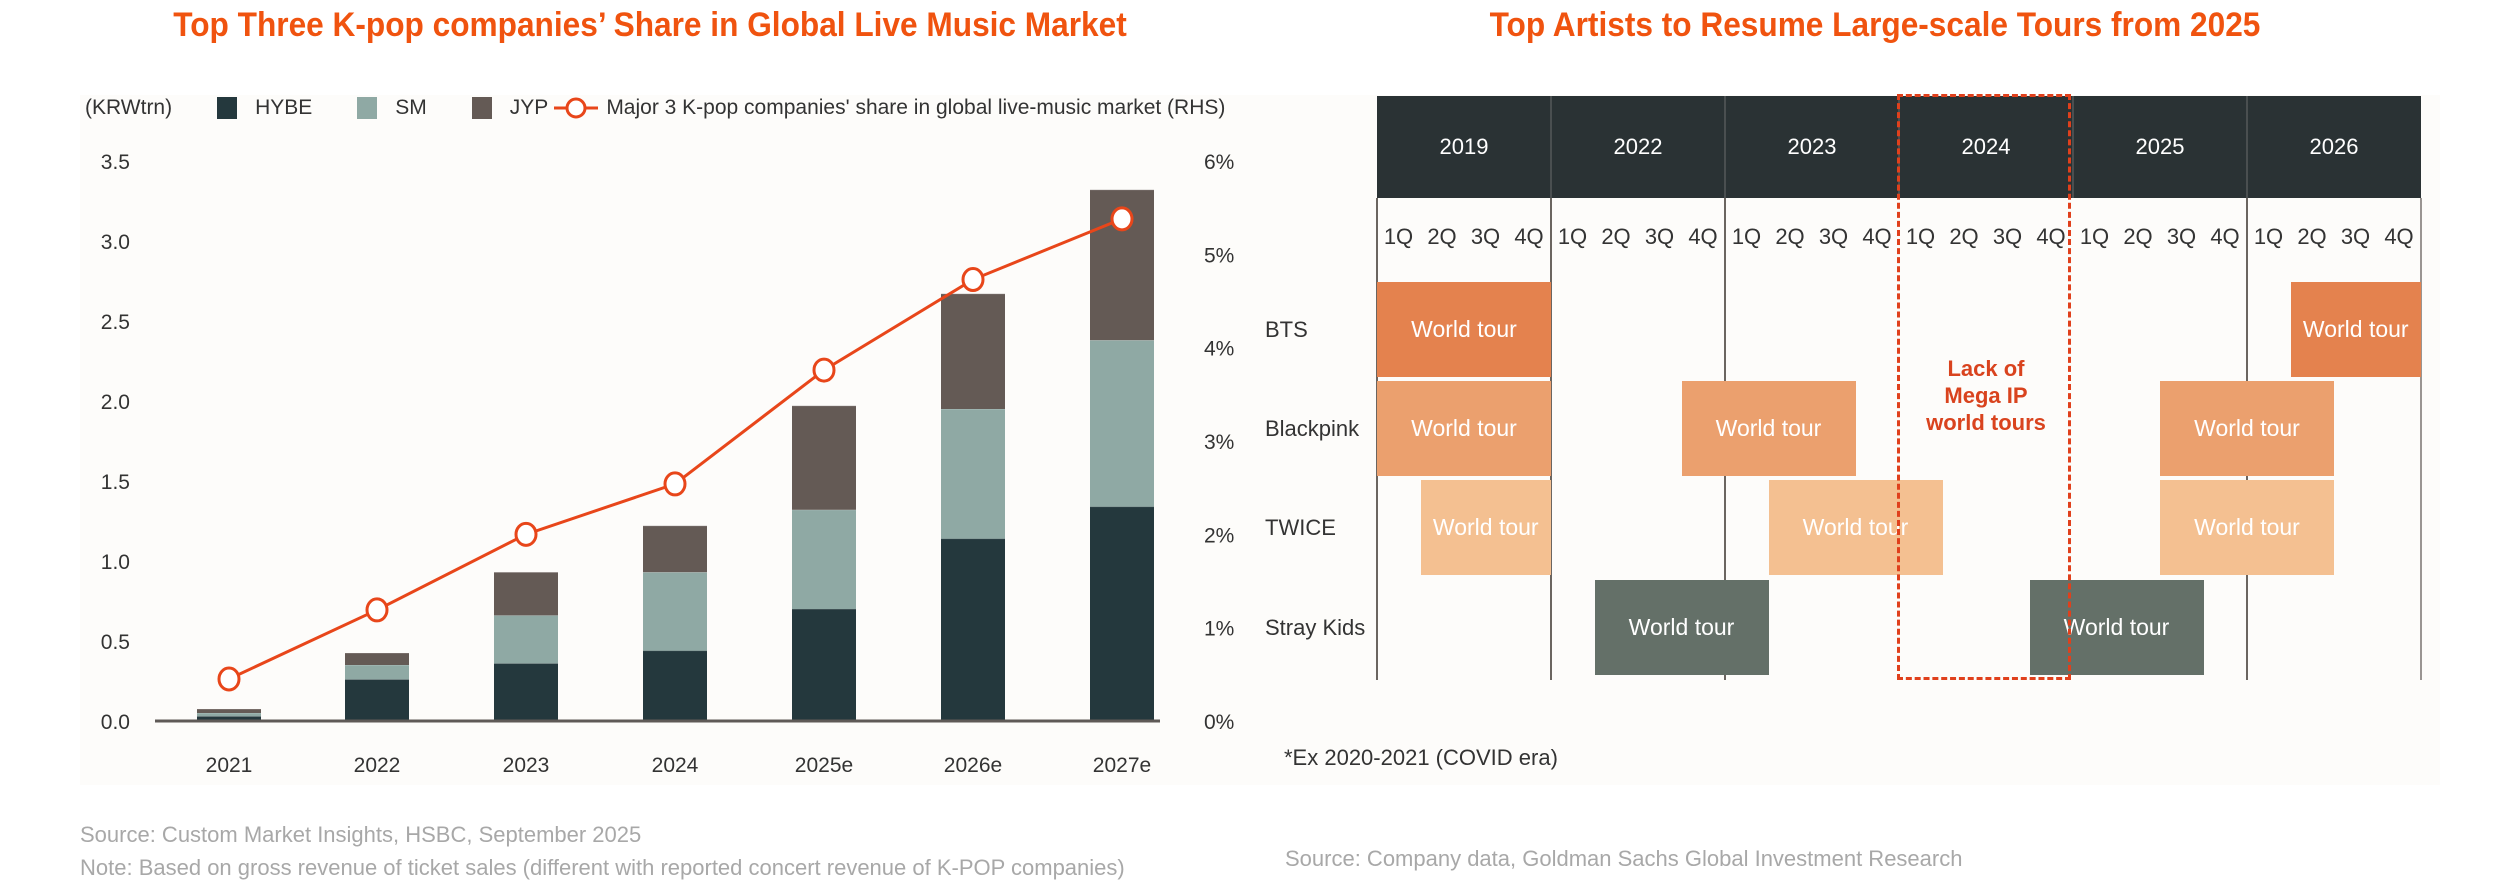  I want to click on artist-label-blackpink: Blackpink, so click(1312, 428).